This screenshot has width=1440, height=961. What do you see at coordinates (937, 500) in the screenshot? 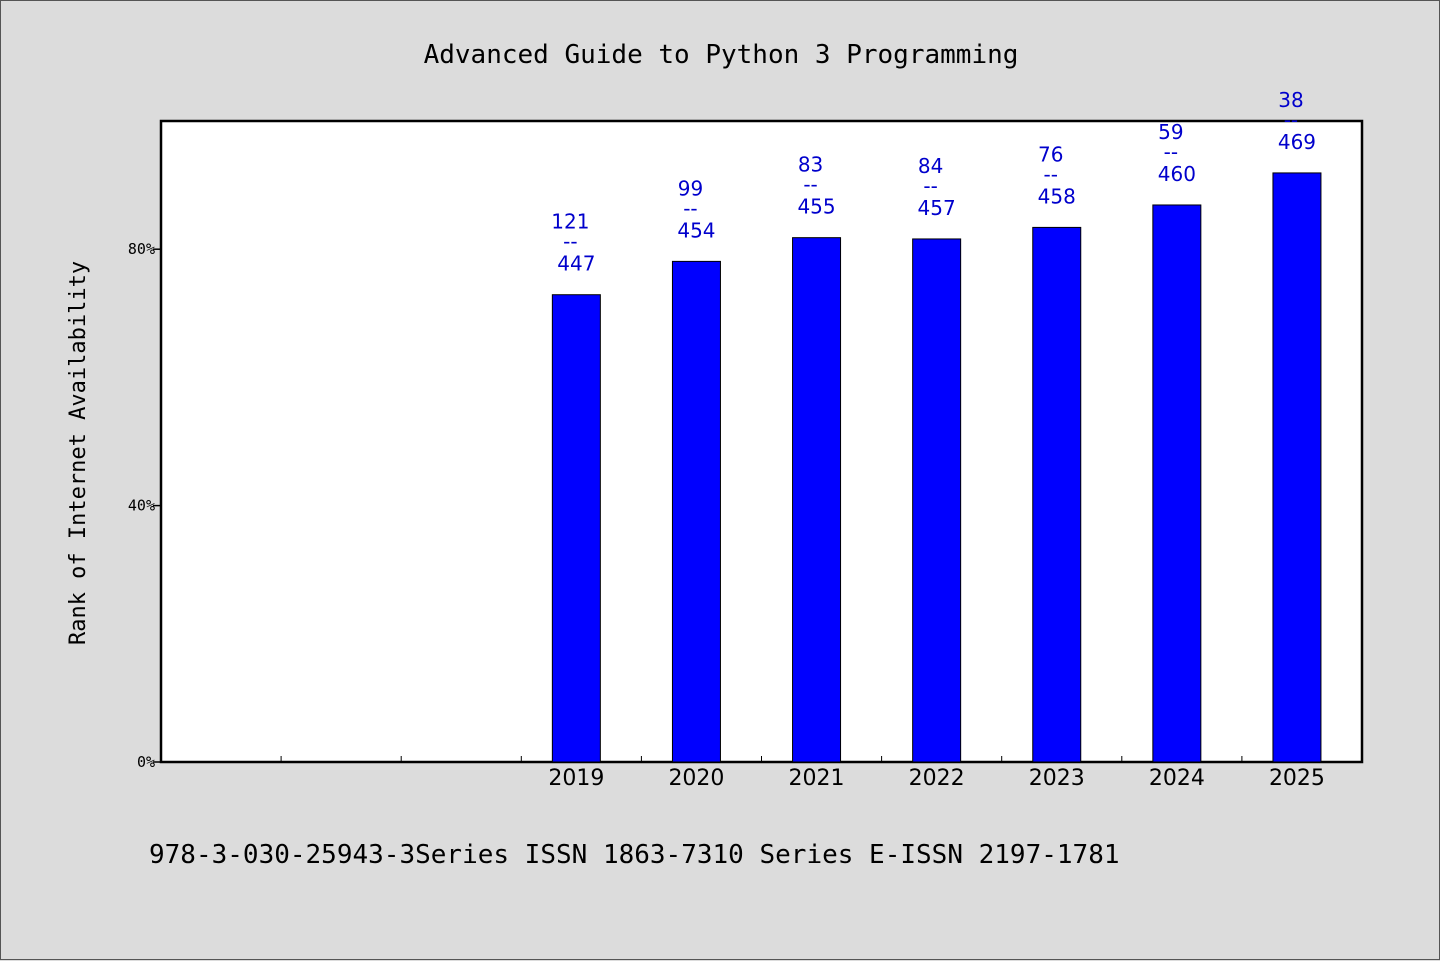
I see `bar-2022` at bounding box center [937, 500].